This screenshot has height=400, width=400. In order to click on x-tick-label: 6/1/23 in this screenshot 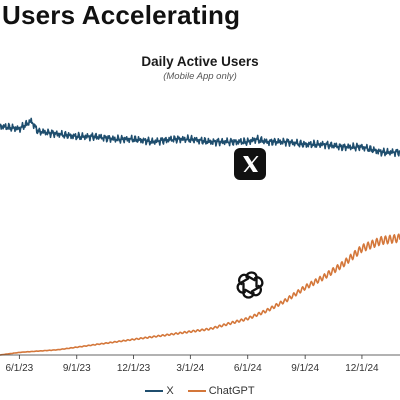, I will do `click(19, 368)`.